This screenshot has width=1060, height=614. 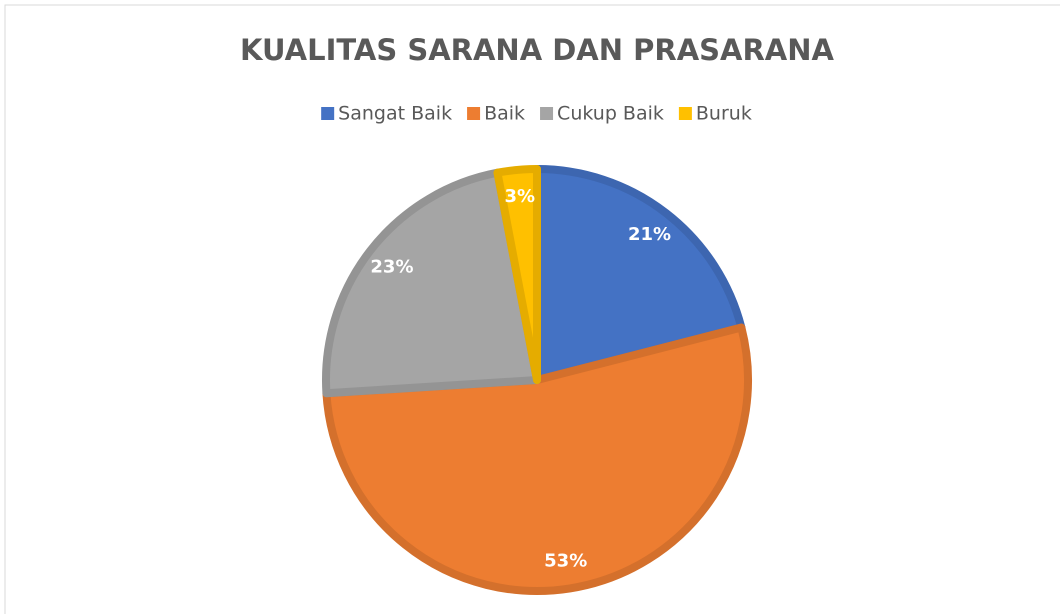 What do you see at coordinates (391, 266) in the screenshot?
I see `data-label: 23%` at bounding box center [391, 266].